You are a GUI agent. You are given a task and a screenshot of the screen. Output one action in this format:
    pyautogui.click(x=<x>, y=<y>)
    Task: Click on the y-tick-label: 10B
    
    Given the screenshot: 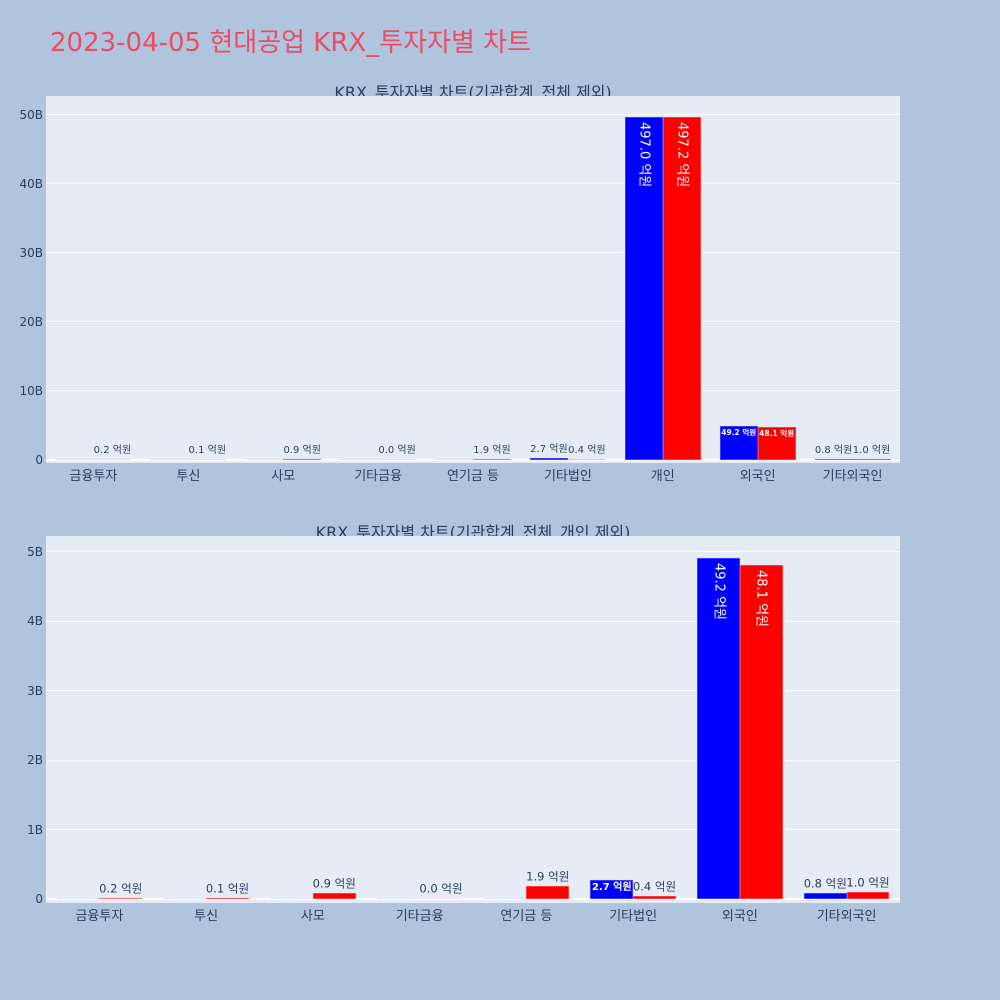 What is the action you would take?
    pyautogui.click(x=31, y=390)
    